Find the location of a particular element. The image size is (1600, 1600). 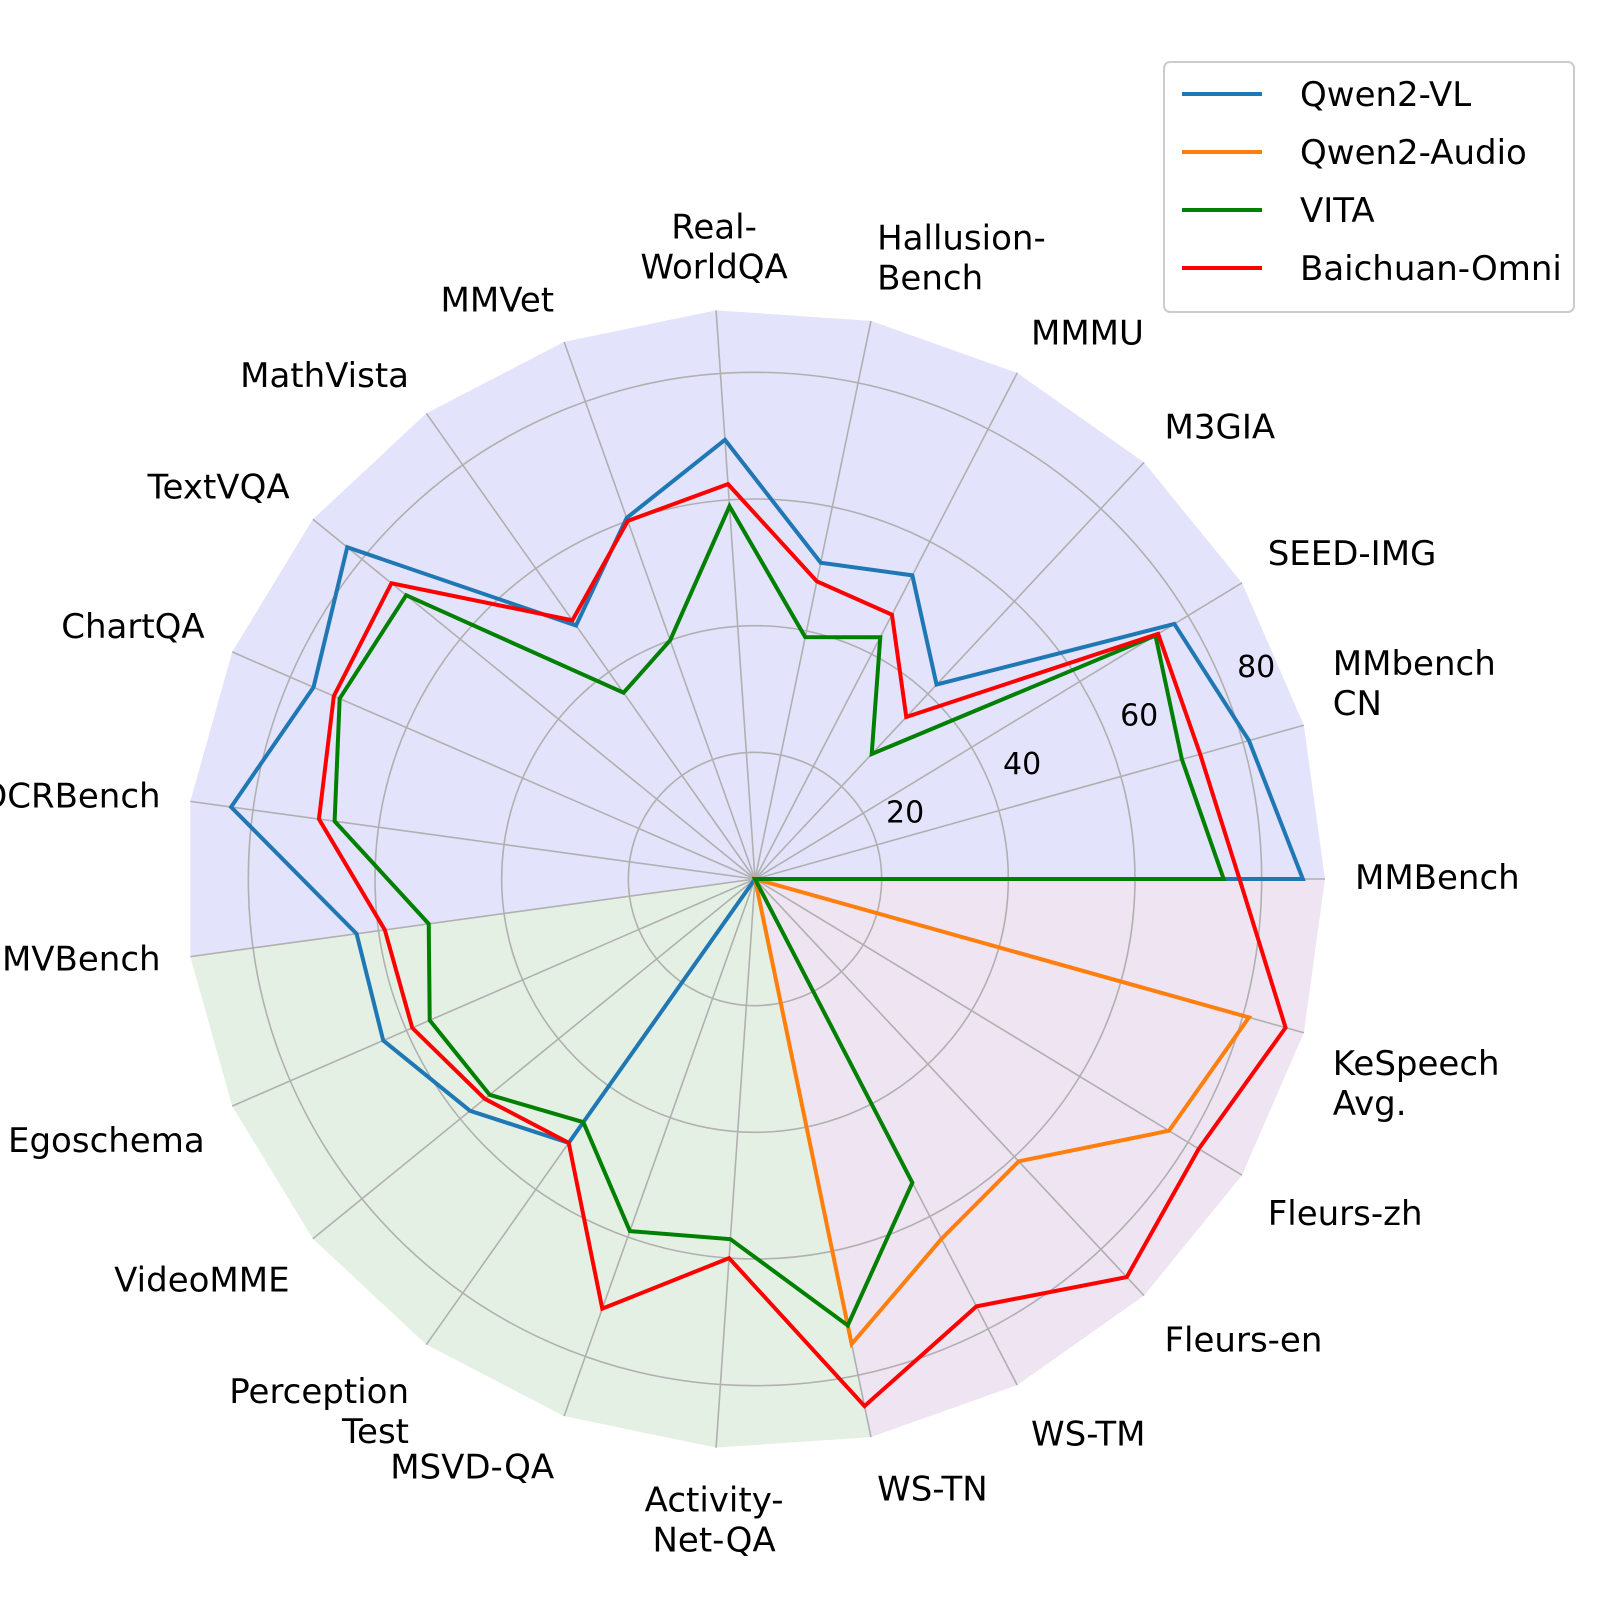

legend-box is located at coordinates (1369, 187).